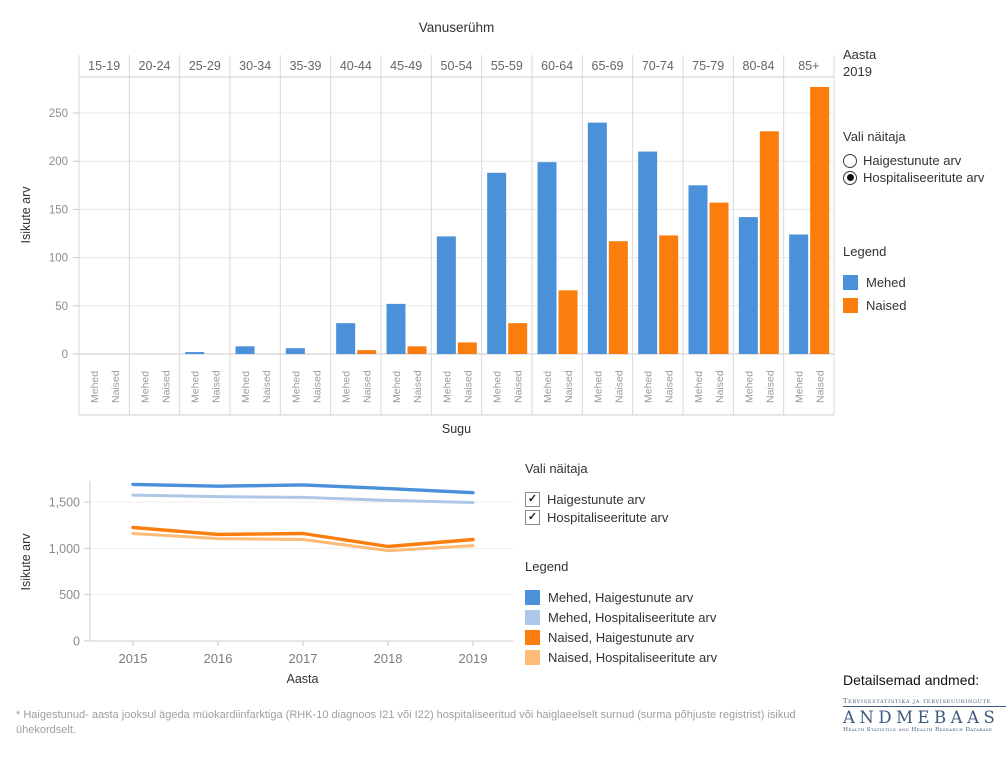  Describe the element at coordinates (306, 66) in the screenshot. I see `svg-text: 35-39` at that location.